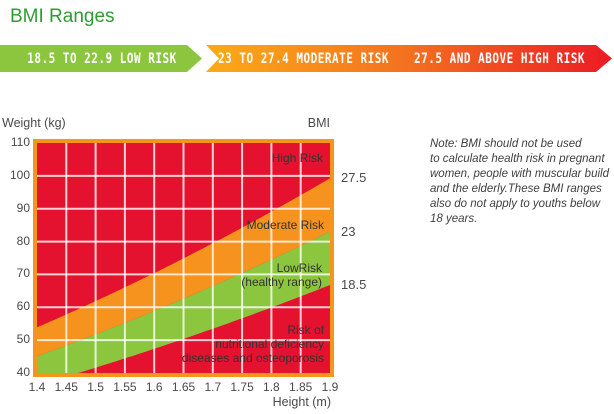  I want to click on y-axis-title: Weight (kg), so click(34, 123).